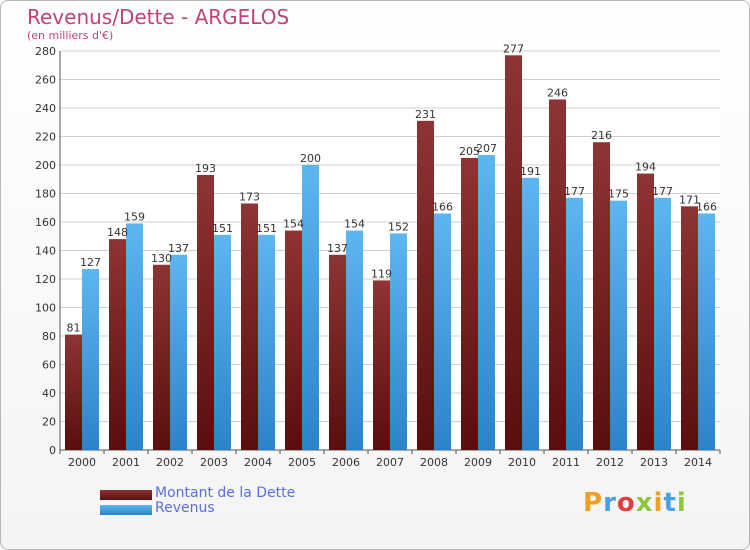 The height and width of the screenshot is (550, 750). What do you see at coordinates (310, 158) in the screenshot?
I see `data-label: 200` at bounding box center [310, 158].